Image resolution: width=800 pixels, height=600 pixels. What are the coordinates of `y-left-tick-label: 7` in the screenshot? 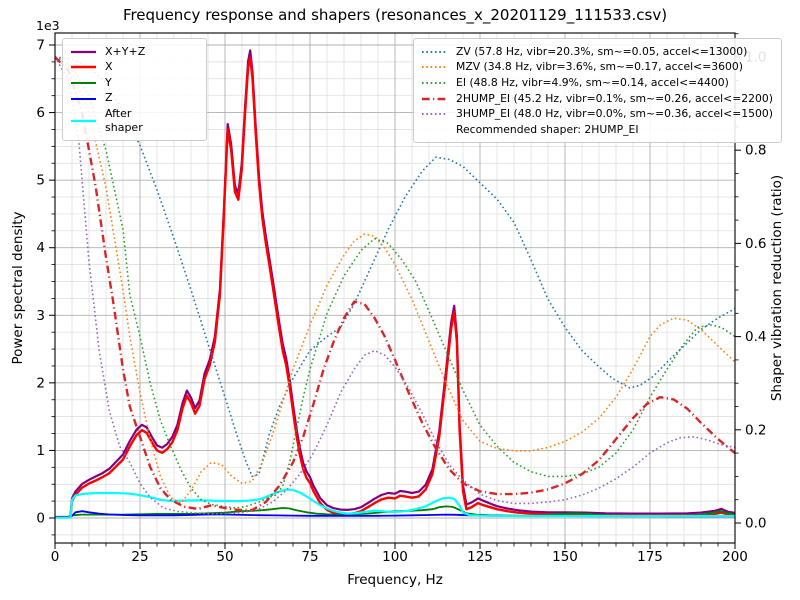 It's located at (40, 46).